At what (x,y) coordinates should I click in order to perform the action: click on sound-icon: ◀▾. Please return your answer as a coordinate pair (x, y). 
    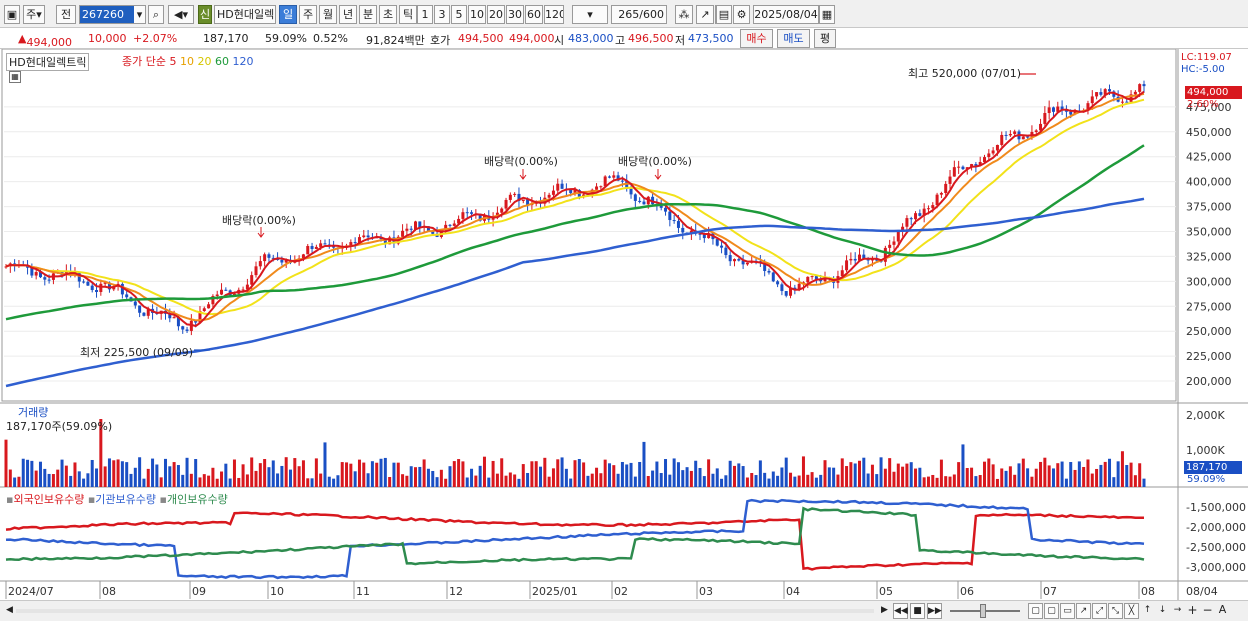
    Looking at the image, I should click on (181, 14).